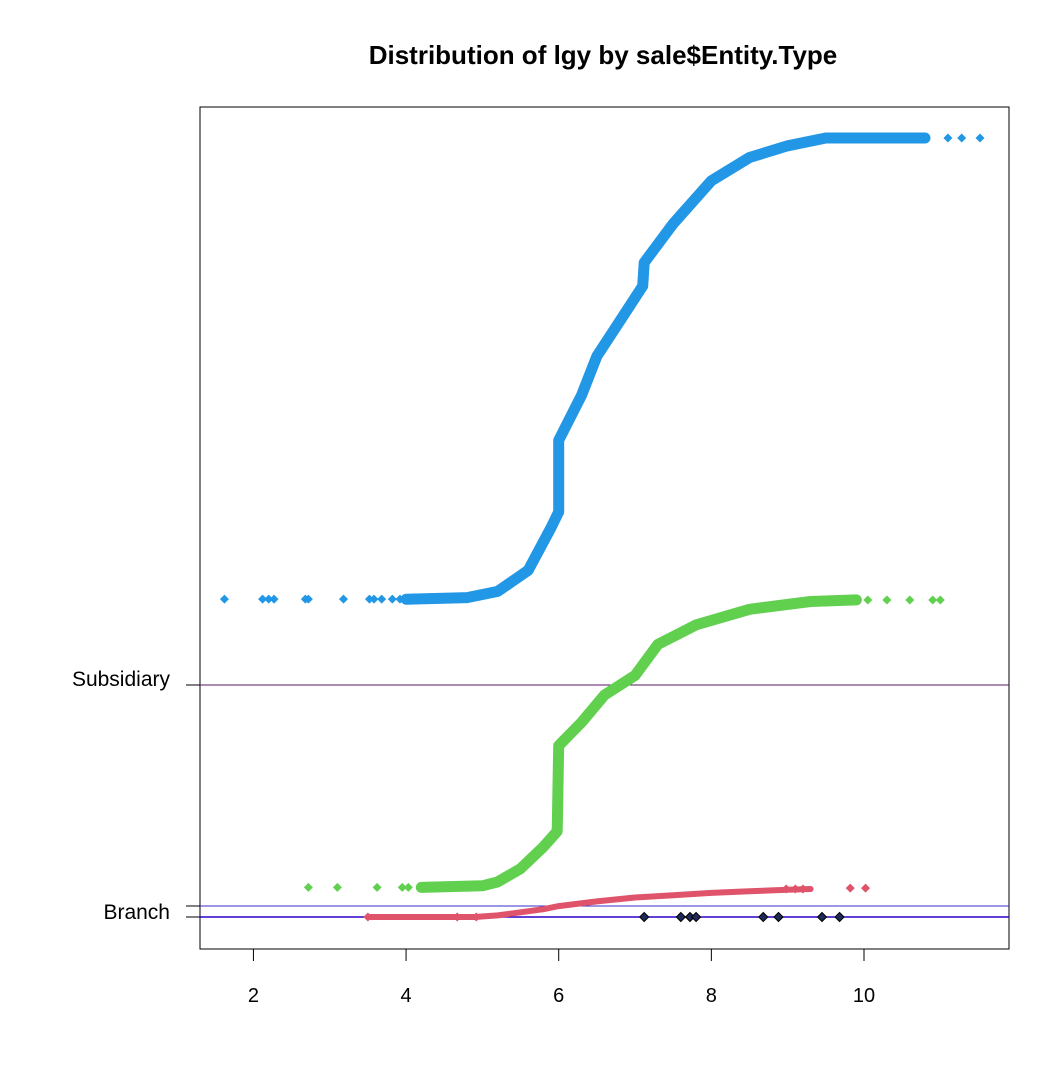 The image size is (1060, 1075). What do you see at coordinates (864, 996) in the screenshot?
I see `x-tick-label: 10` at bounding box center [864, 996].